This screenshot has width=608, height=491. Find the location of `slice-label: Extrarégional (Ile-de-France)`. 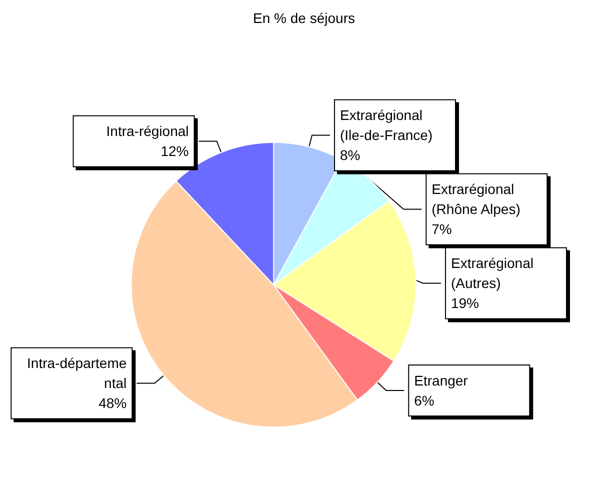

slice-label: Extrarégional (Ile-de-France) is located at coordinates (386, 125).